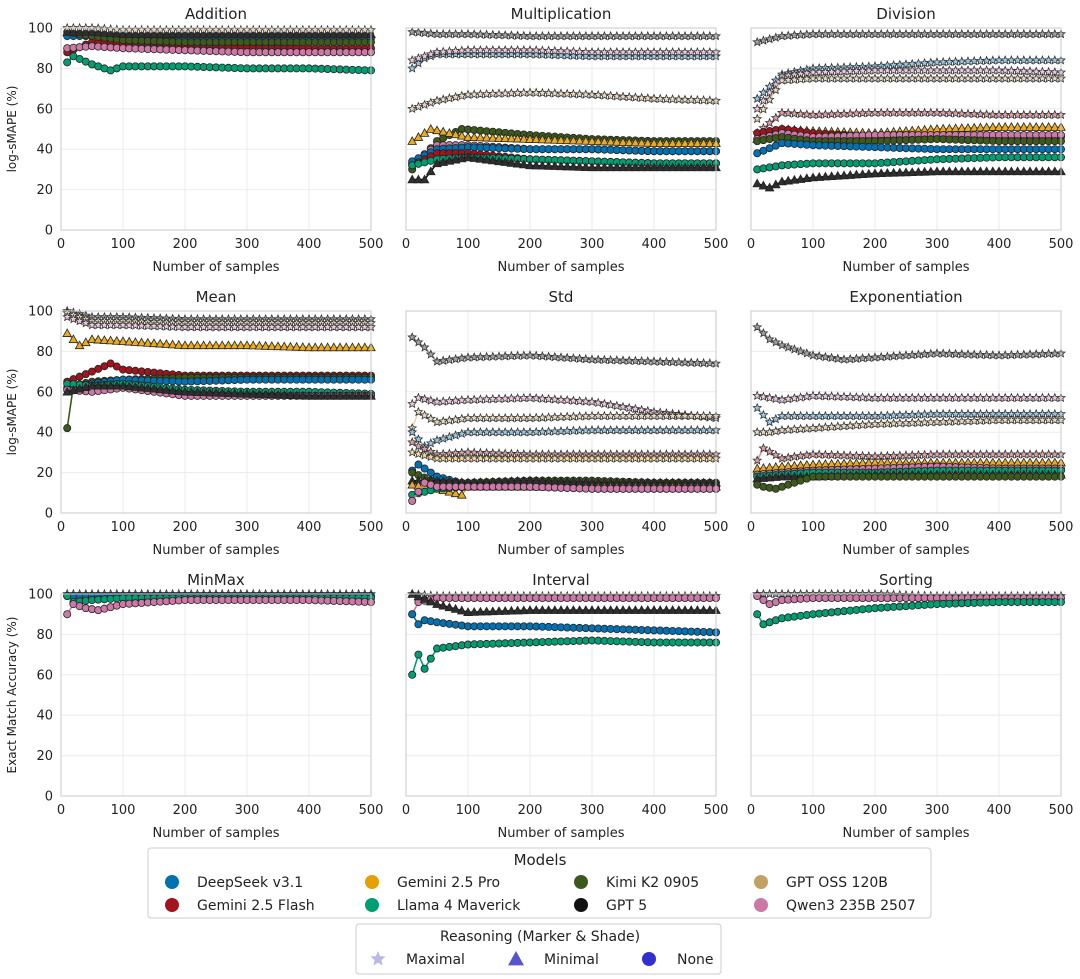 This screenshot has height=979, width=1080. I want to click on panel-division-xtick-500: 500, so click(1061, 244).